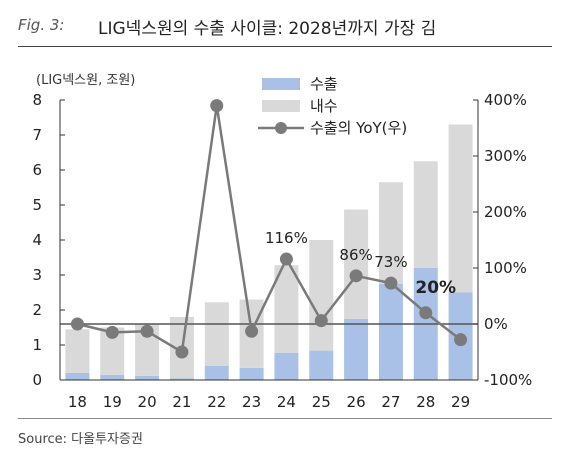 The width and height of the screenshot is (566, 460). What do you see at coordinates (281, 84) in the screenshot?
I see `legend-swatch-export` at bounding box center [281, 84].